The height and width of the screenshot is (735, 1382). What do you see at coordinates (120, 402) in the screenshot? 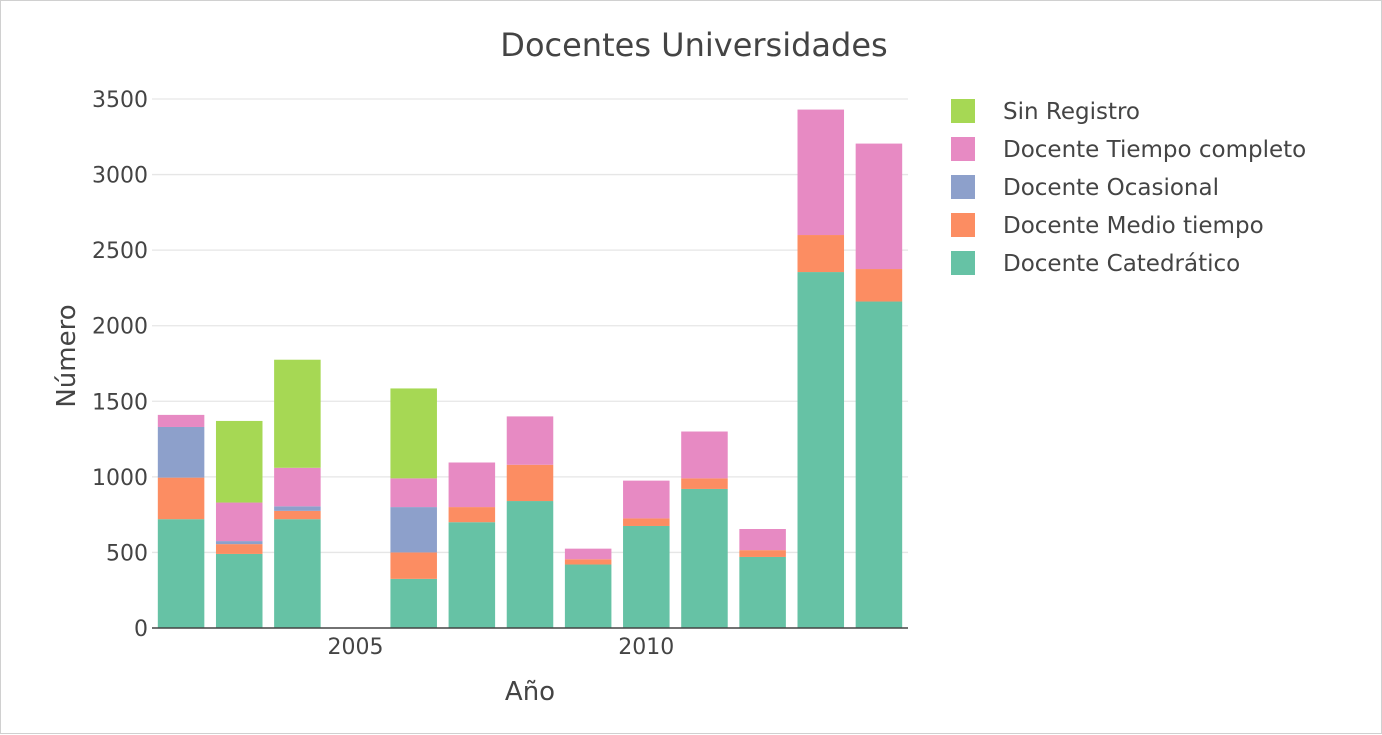
I see `y-tick-label: 1500` at bounding box center [120, 402].